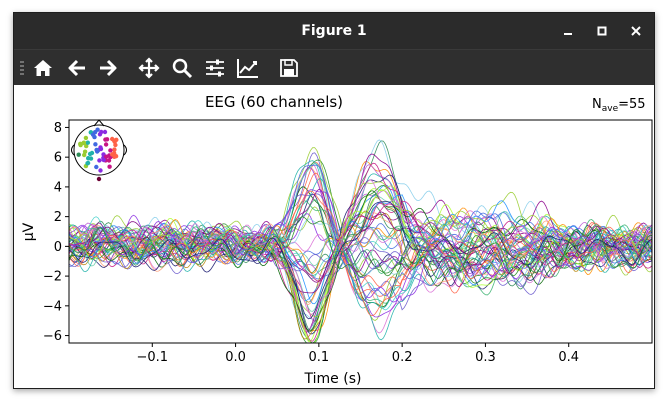 The image size is (668, 405). Describe the element at coordinates (52, 306) in the screenshot. I see `y-tick-label: −4` at that location.